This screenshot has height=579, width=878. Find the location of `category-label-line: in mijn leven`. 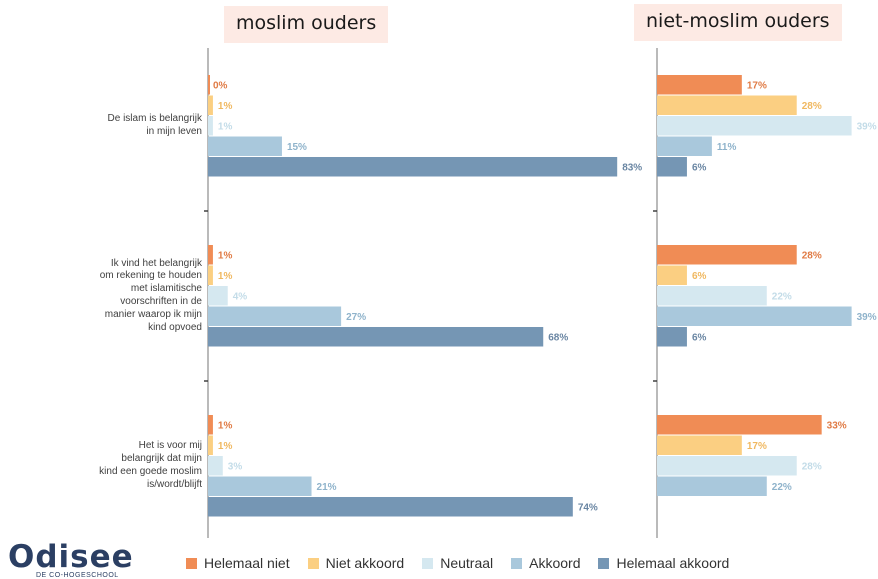

category-label-line: in mijn leven is located at coordinates (174, 131).